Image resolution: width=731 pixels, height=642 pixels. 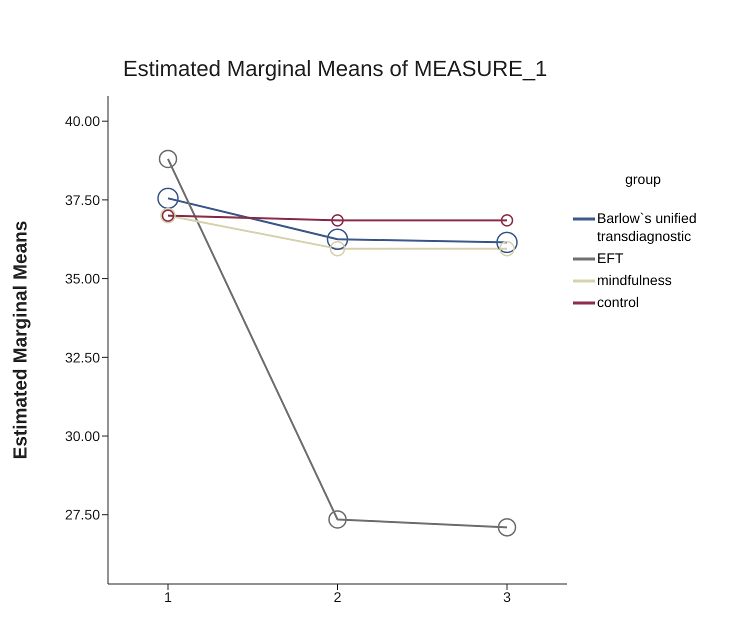 What do you see at coordinates (335, 69) in the screenshot?
I see `chart-title: Estimated Marginal Means of MEASURE_1` at bounding box center [335, 69].